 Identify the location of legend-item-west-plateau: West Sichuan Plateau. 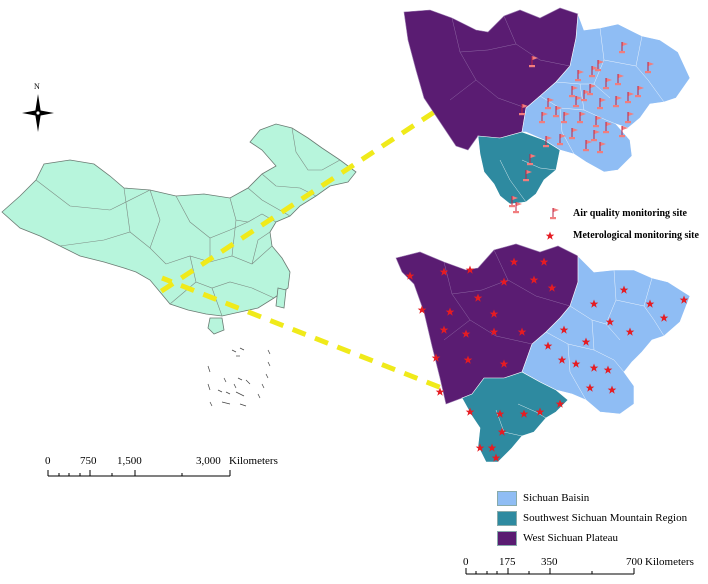
(557, 538).